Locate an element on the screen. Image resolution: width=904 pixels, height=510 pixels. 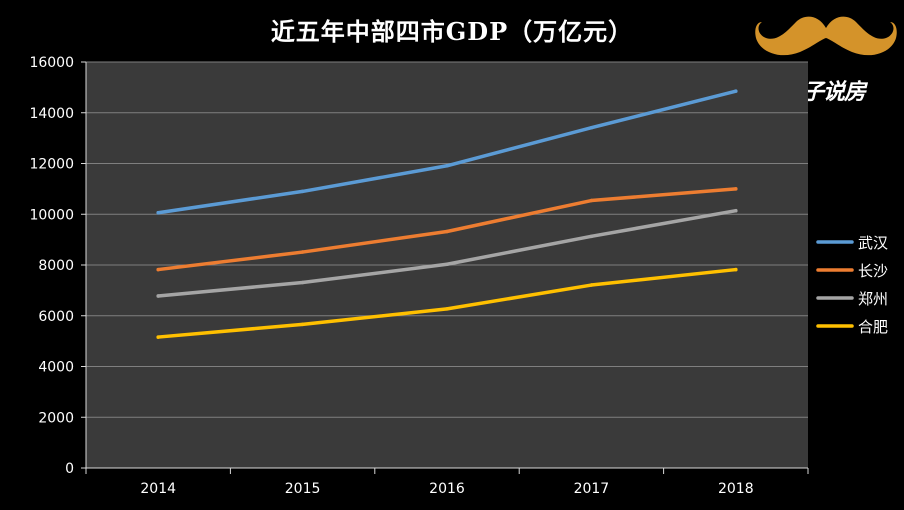
y-tick-label: 8000 is located at coordinates (56, 266).